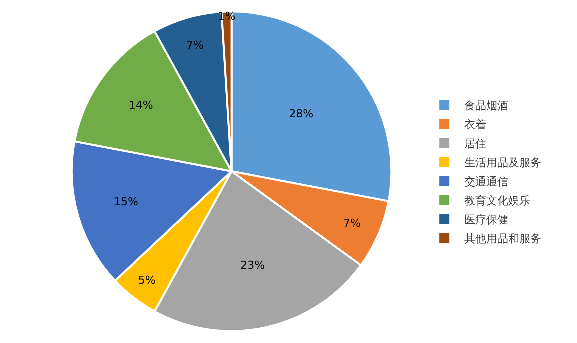 The image size is (577, 343). What do you see at coordinates (147, 281) in the screenshot?
I see `data-label: 5%` at bounding box center [147, 281].